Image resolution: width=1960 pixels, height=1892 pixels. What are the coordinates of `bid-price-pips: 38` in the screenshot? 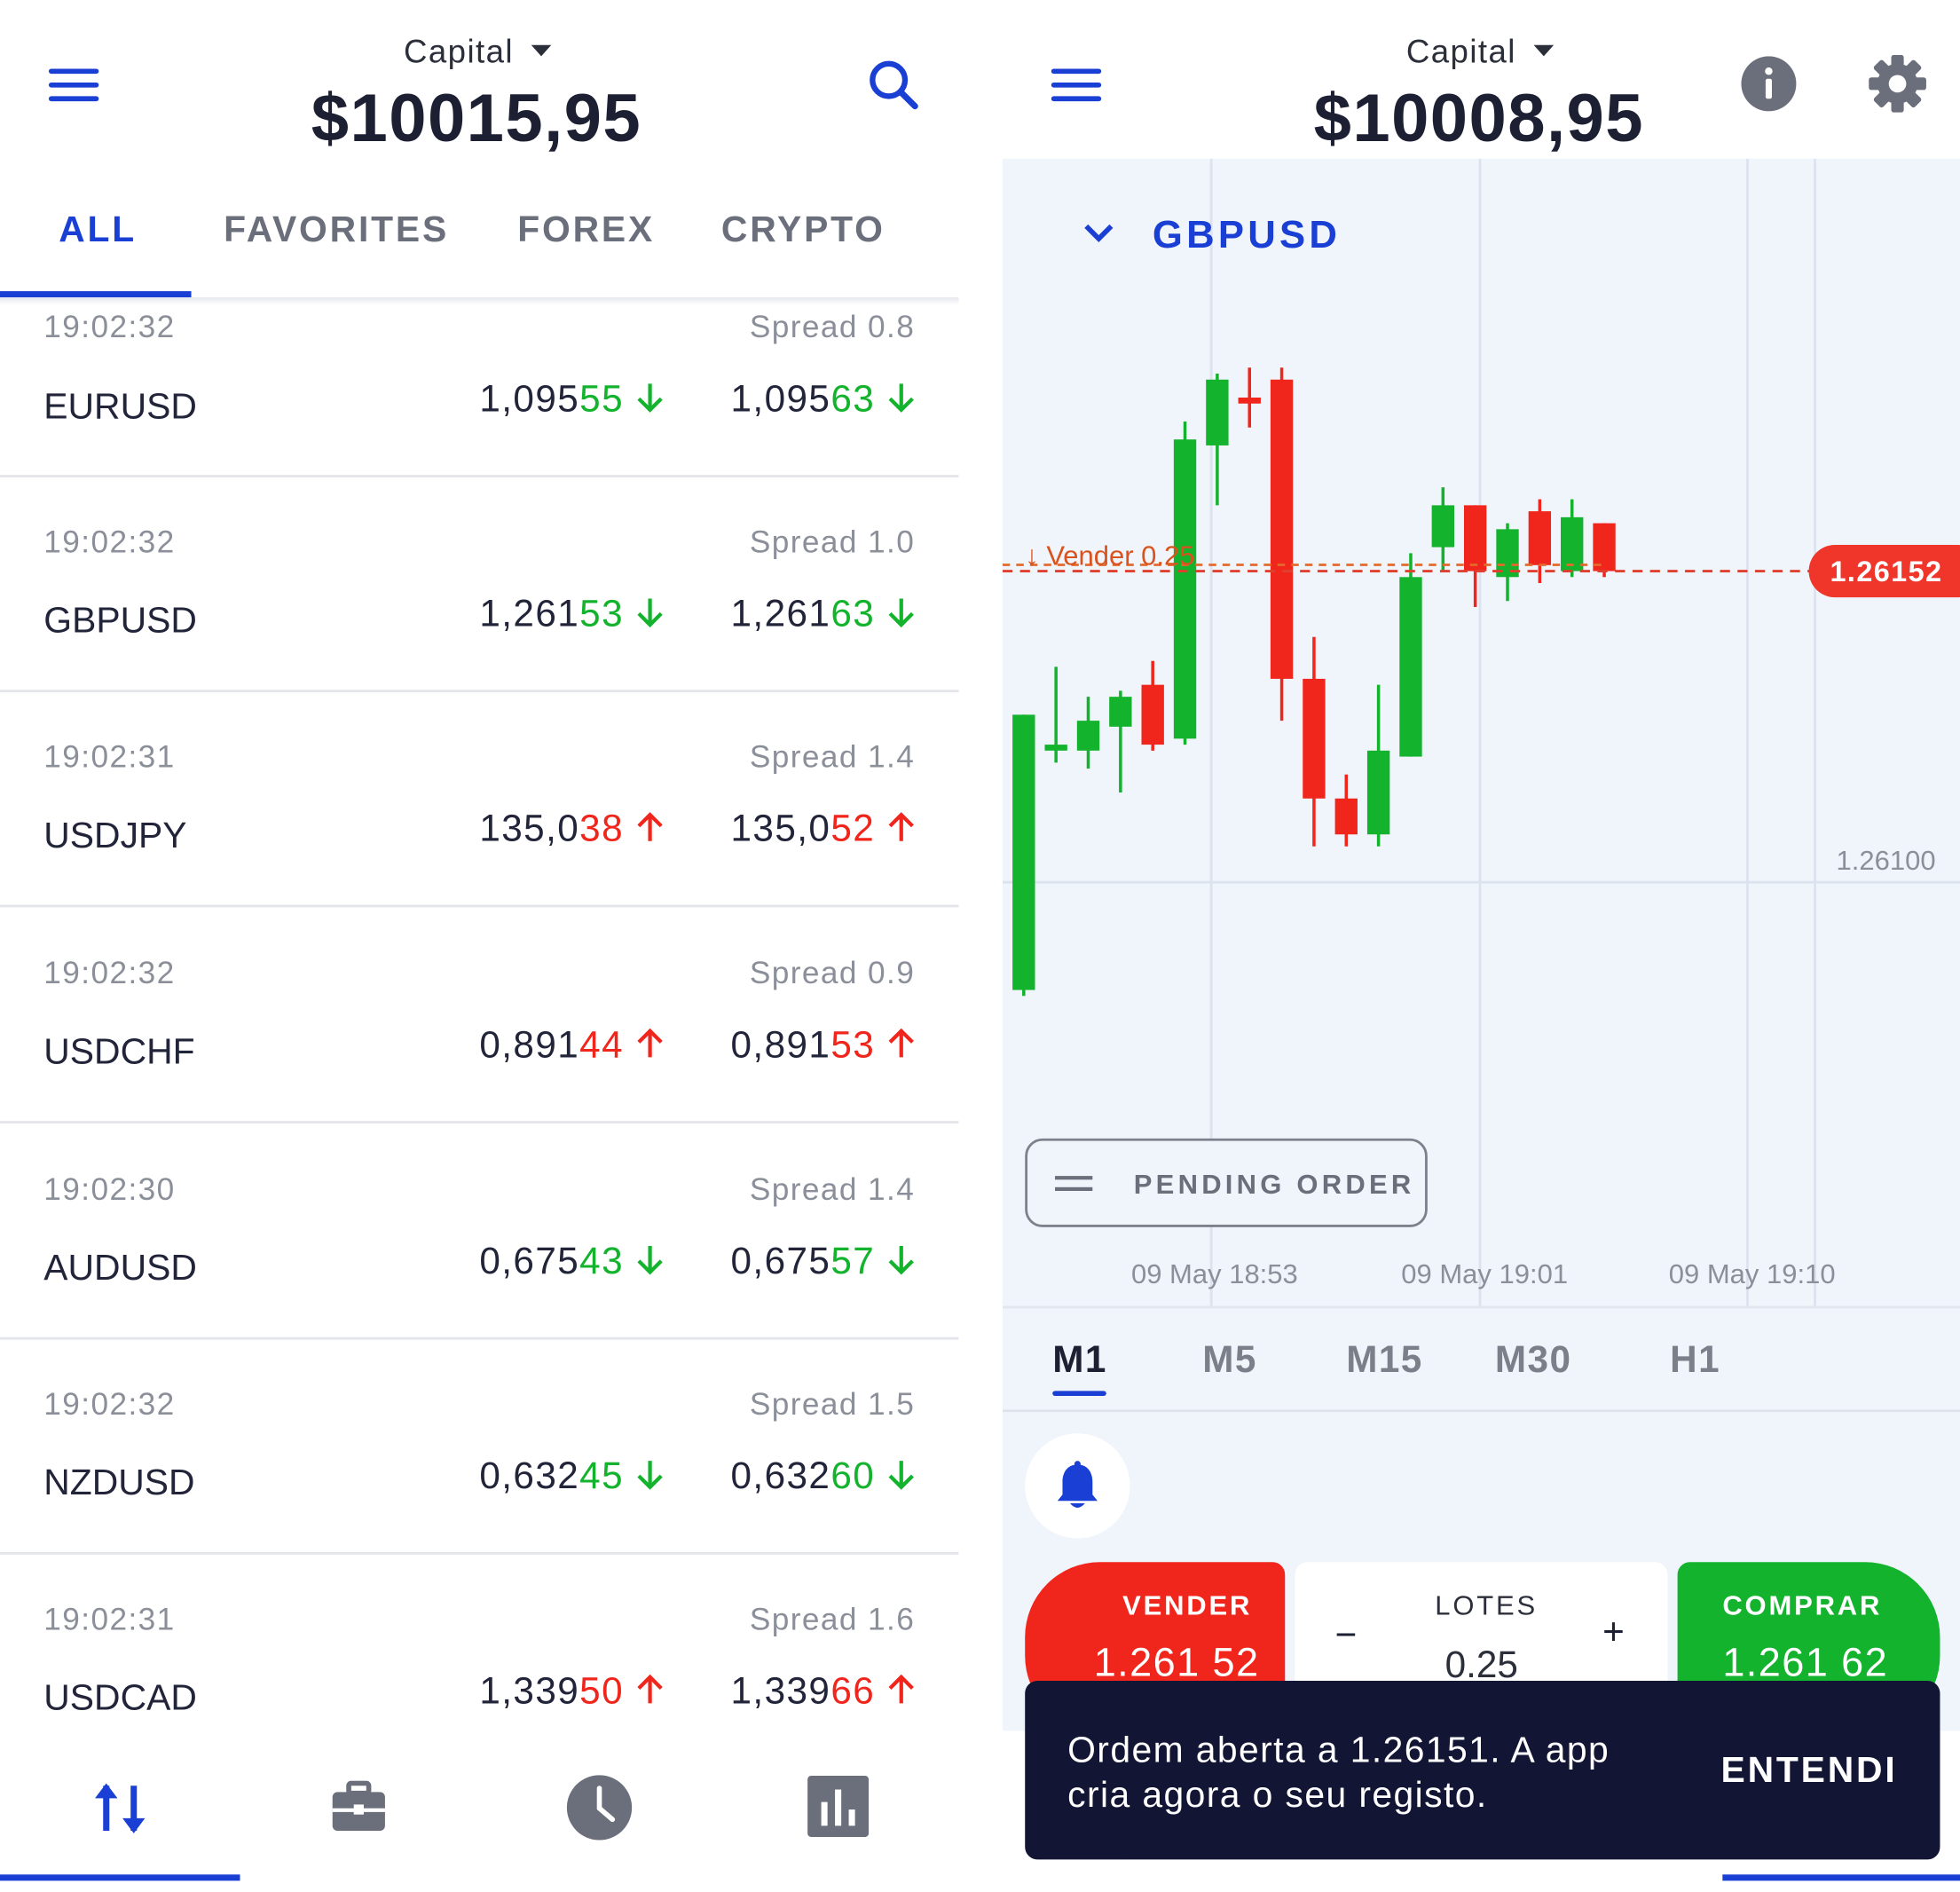 It's located at (601, 829).